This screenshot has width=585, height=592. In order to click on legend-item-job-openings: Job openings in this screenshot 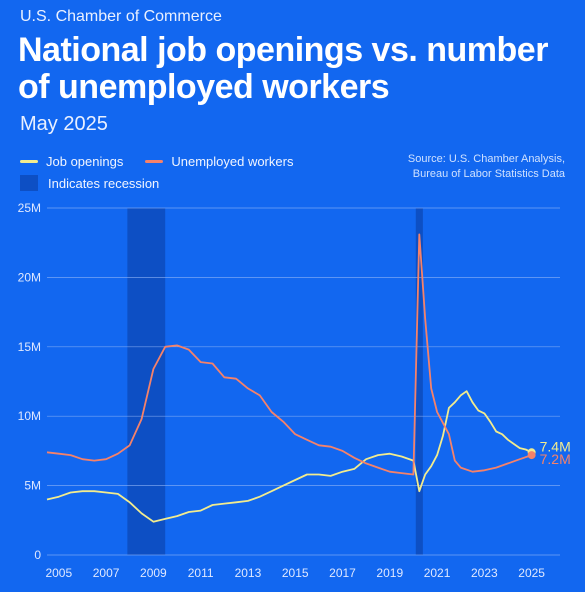, I will do `click(71, 161)`.